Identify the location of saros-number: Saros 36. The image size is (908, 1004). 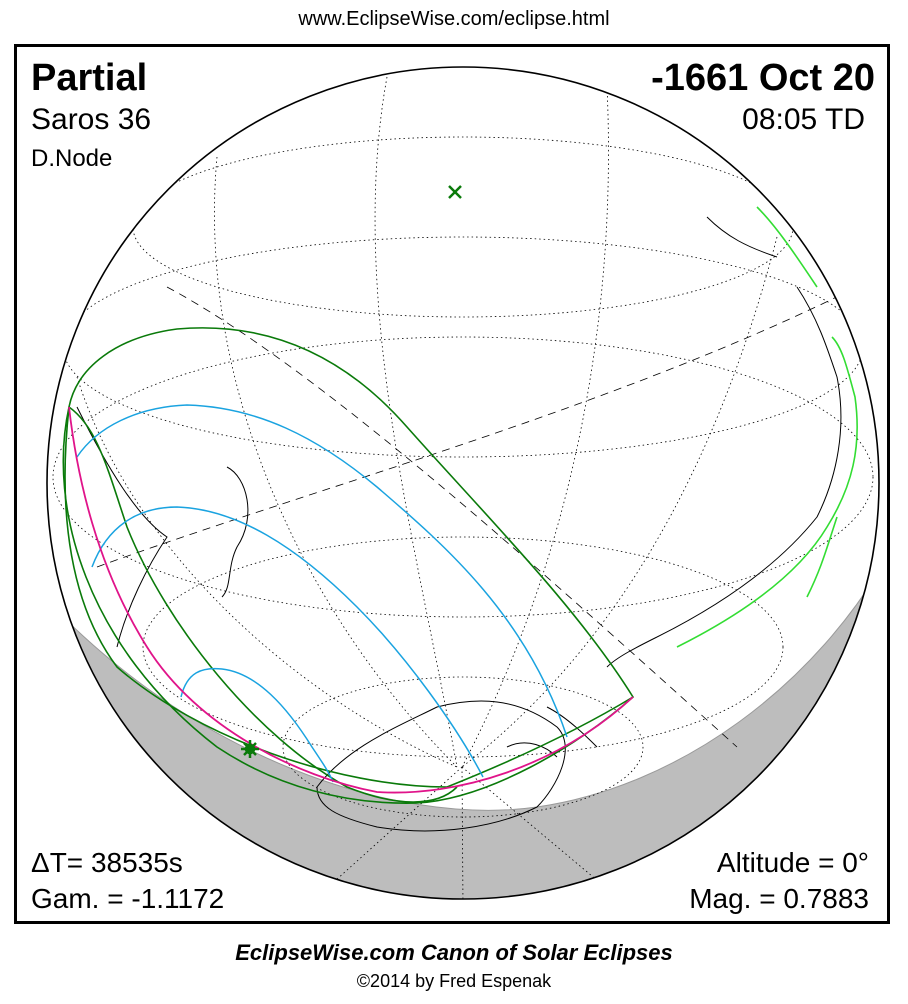
(91, 119).